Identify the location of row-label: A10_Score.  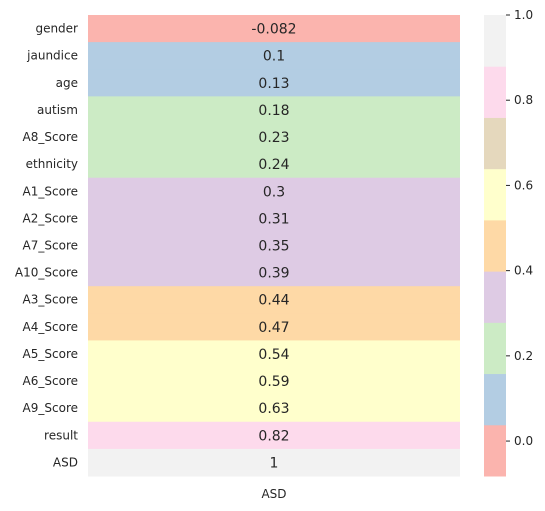
(46, 273).